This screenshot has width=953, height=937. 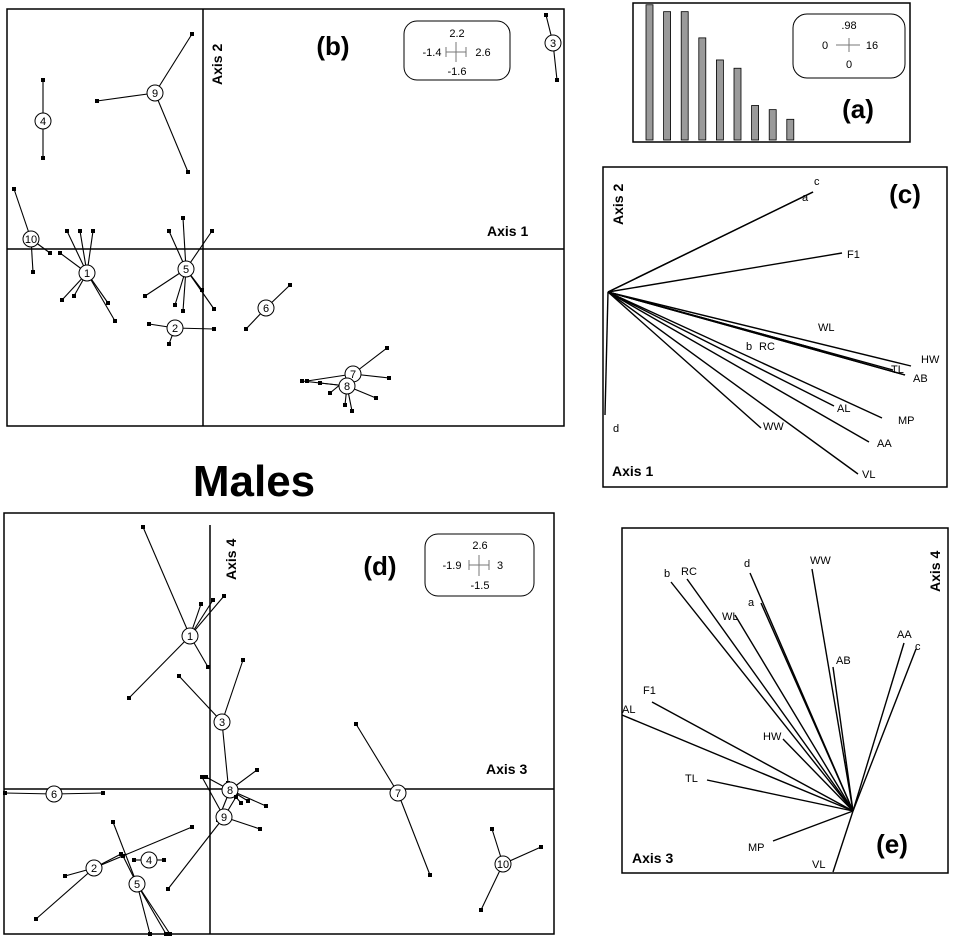 What do you see at coordinates (892, 844) in the screenshot?
I see `panel-e-letter: (e)` at bounding box center [892, 844].